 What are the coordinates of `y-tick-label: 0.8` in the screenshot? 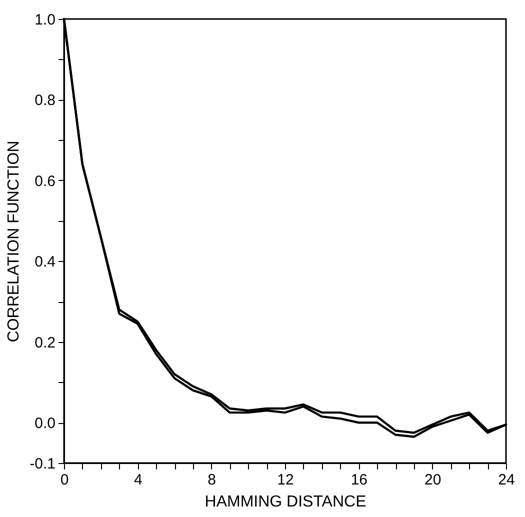 It's located at (45, 101).